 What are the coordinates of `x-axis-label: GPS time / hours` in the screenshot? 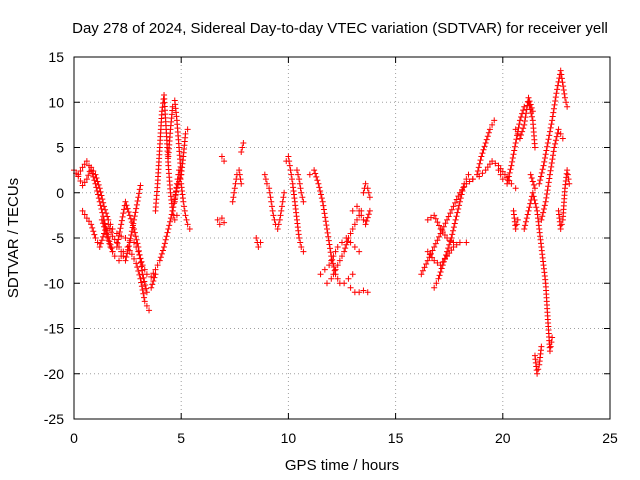 It's located at (342, 465).